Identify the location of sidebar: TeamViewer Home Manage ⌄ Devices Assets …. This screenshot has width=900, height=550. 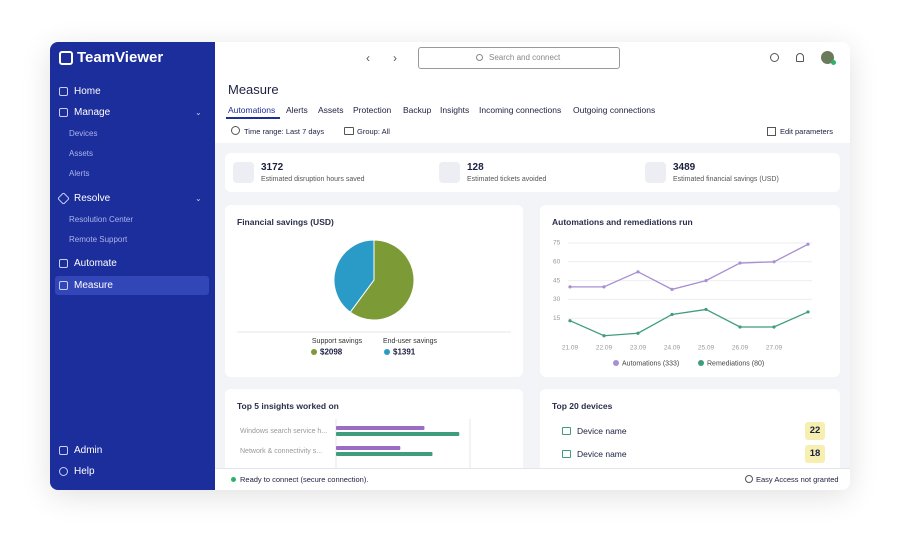
(132, 266).